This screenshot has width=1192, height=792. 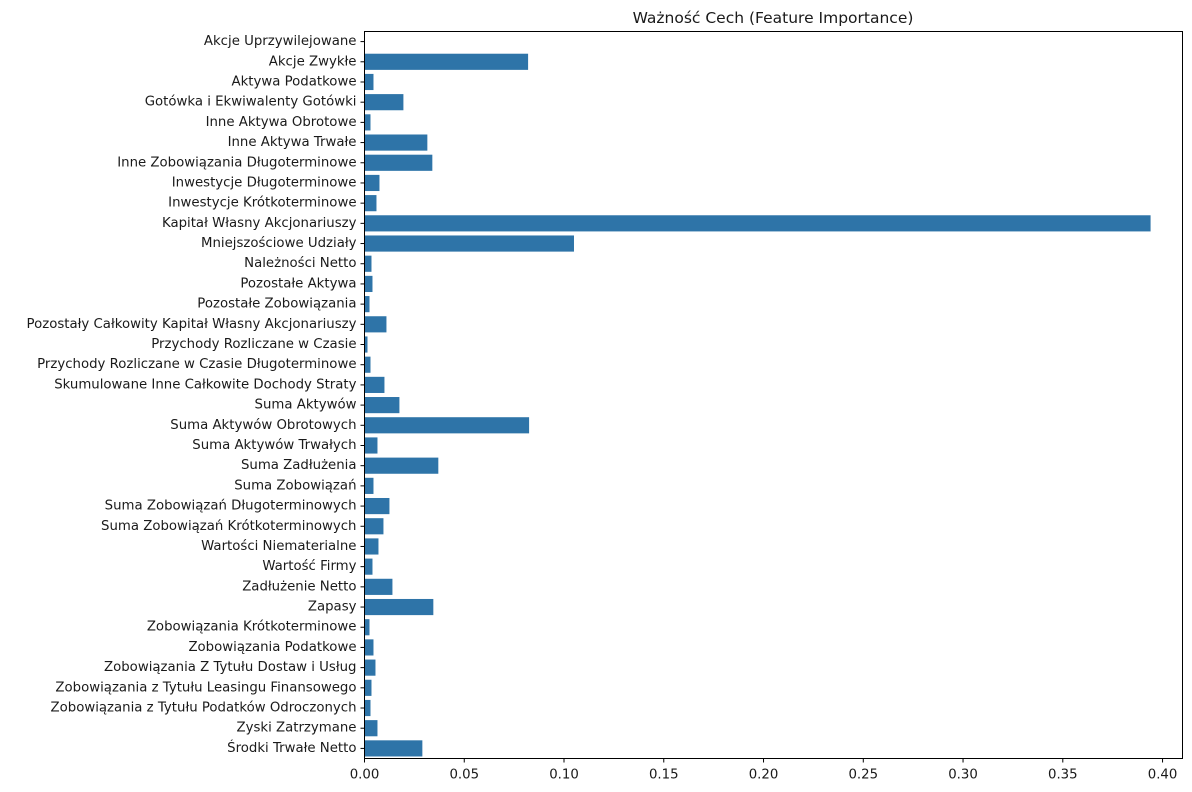 I want to click on x-tick-label: 0.15, so click(x=664, y=775).